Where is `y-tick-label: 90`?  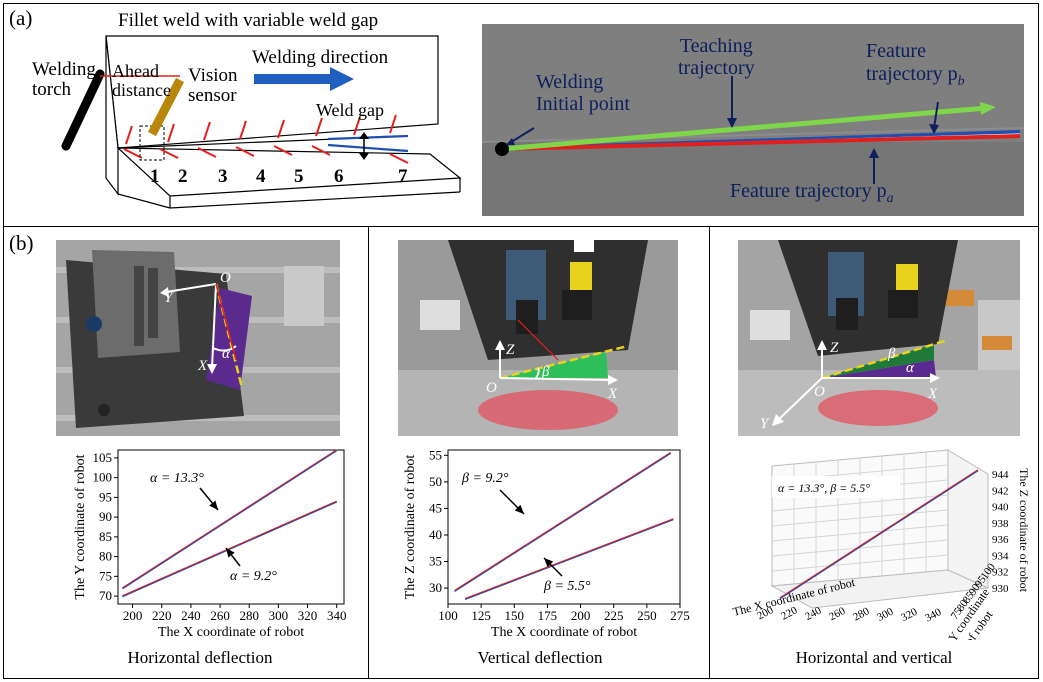 y-tick-label: 90 is located at coordinates (105, 516).